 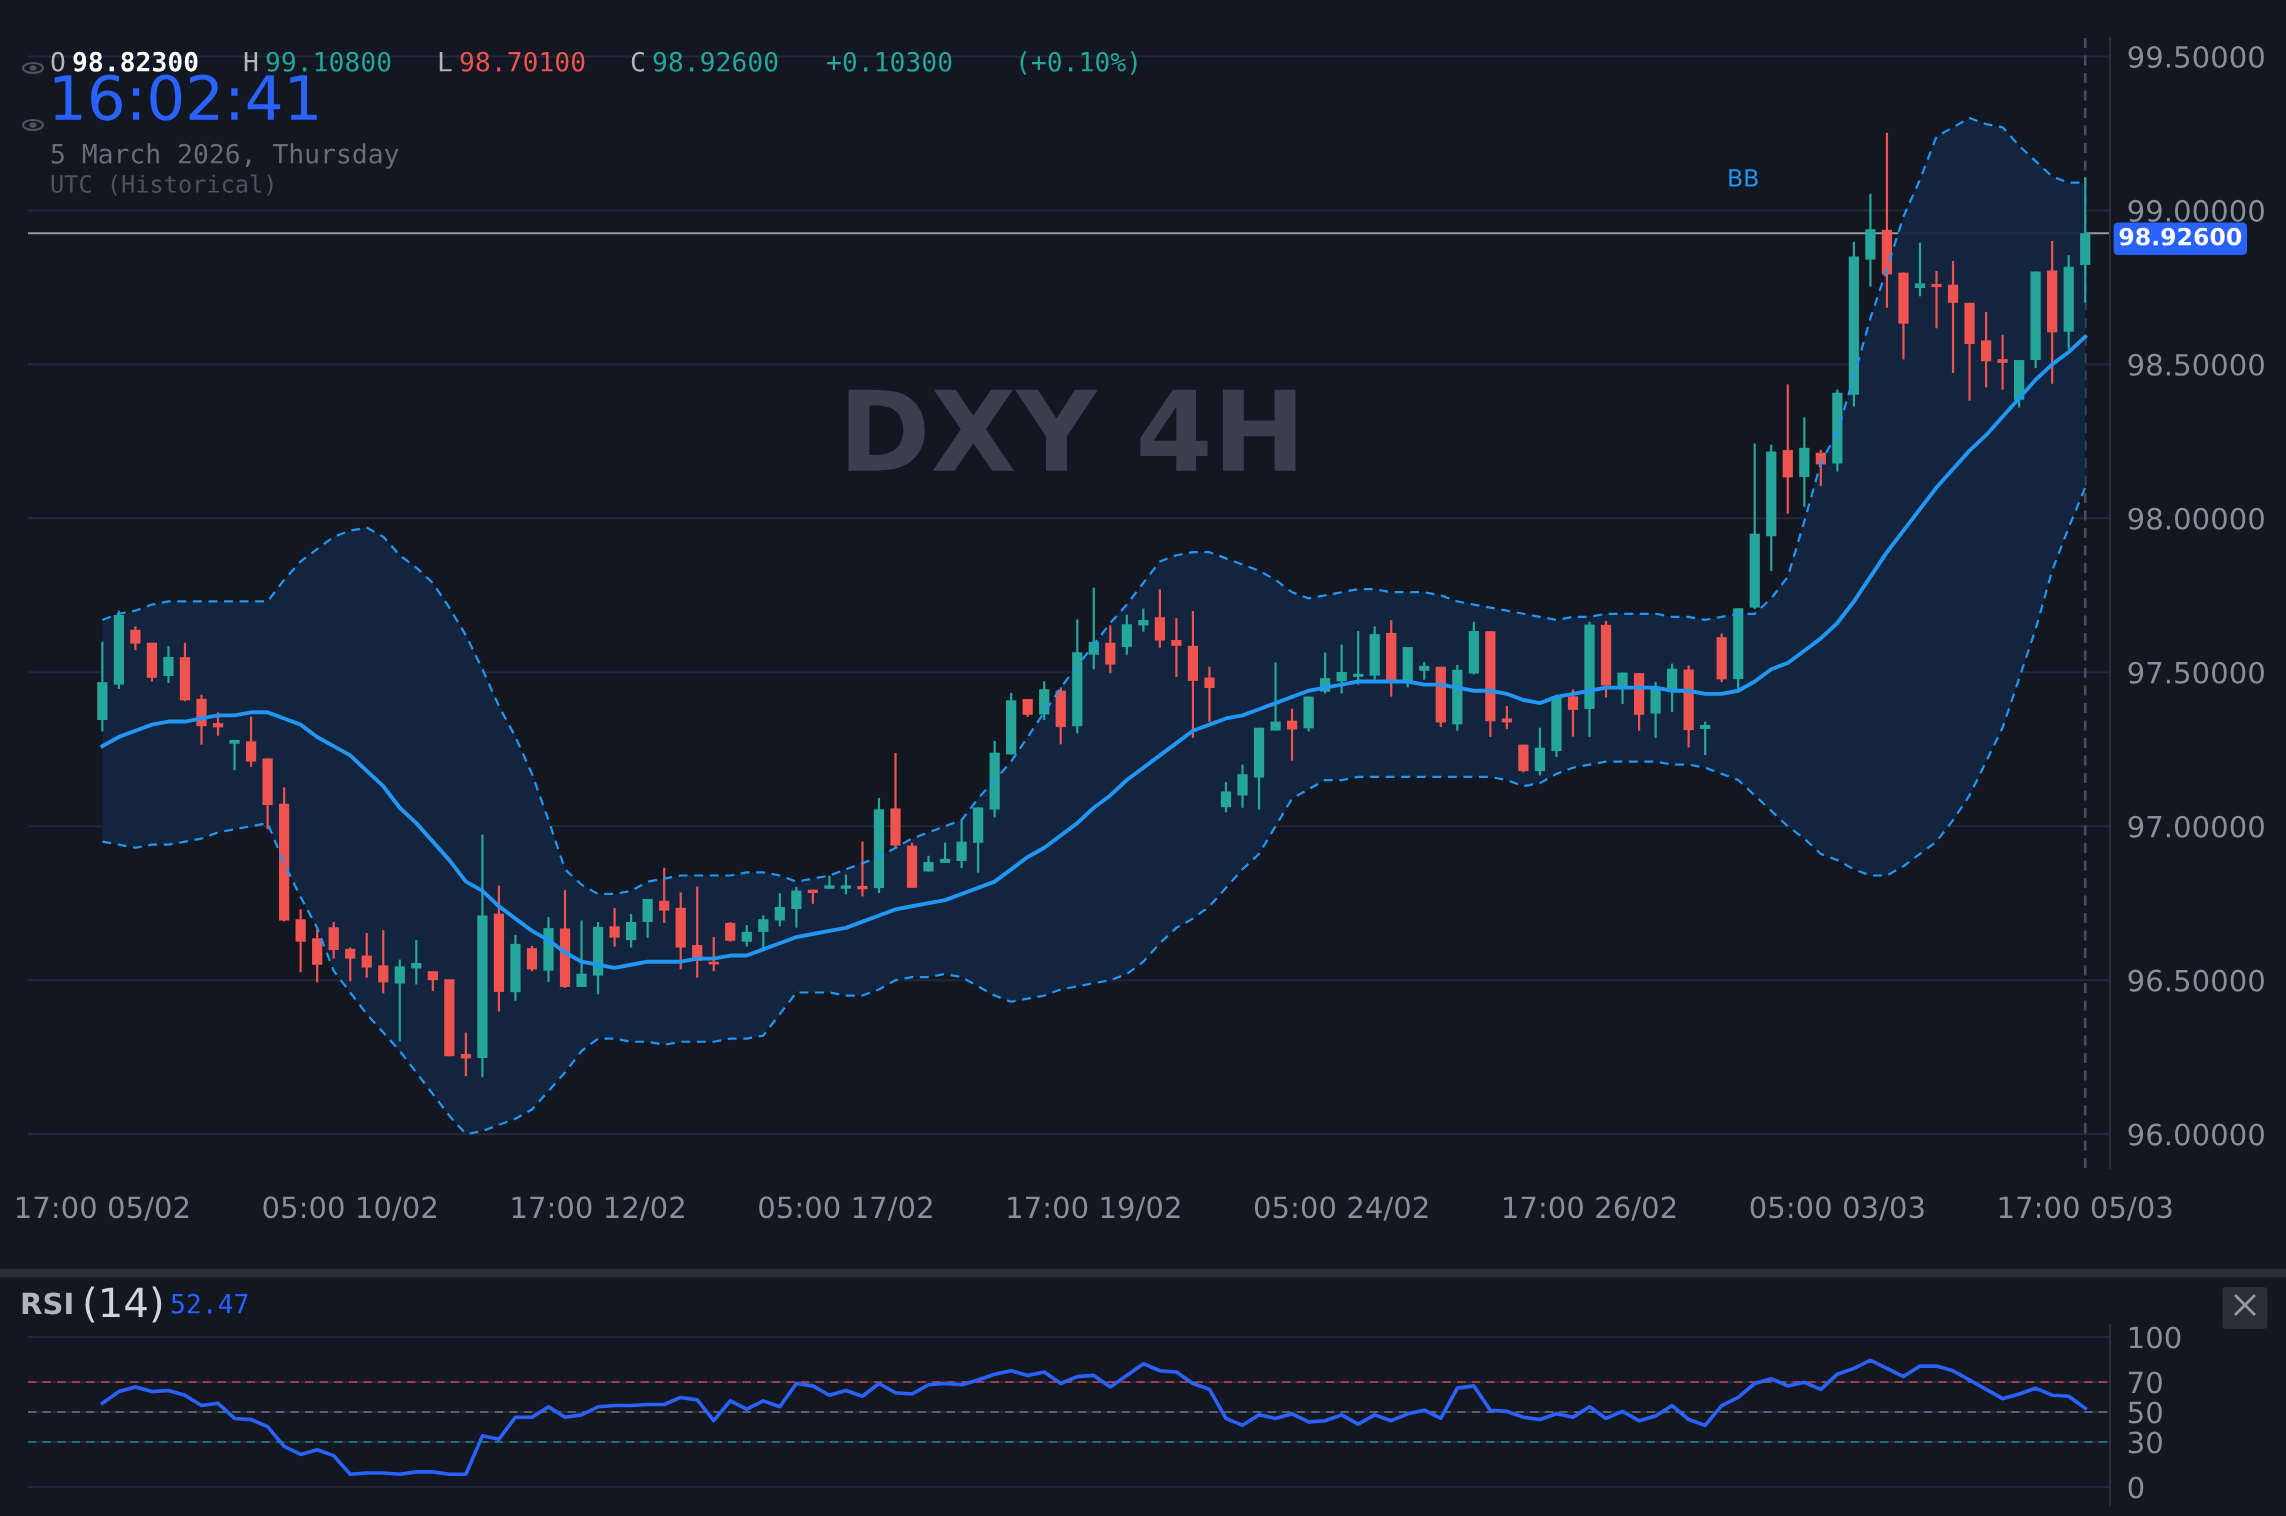 I want to click on x-tick-label: 05:00 17/02, so click(x=845, y=1208).